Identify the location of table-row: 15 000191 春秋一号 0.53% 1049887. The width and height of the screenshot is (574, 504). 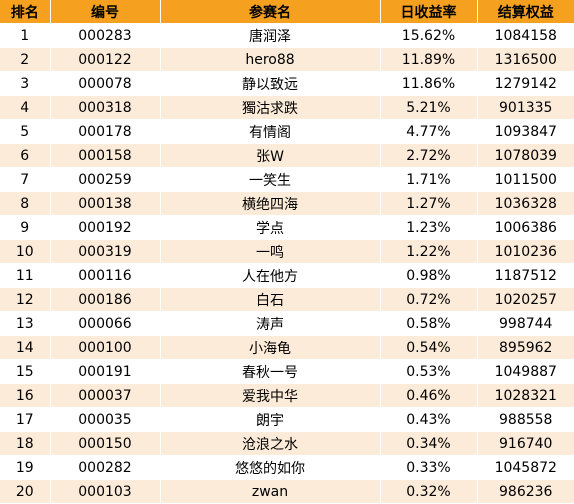
(287, 371).